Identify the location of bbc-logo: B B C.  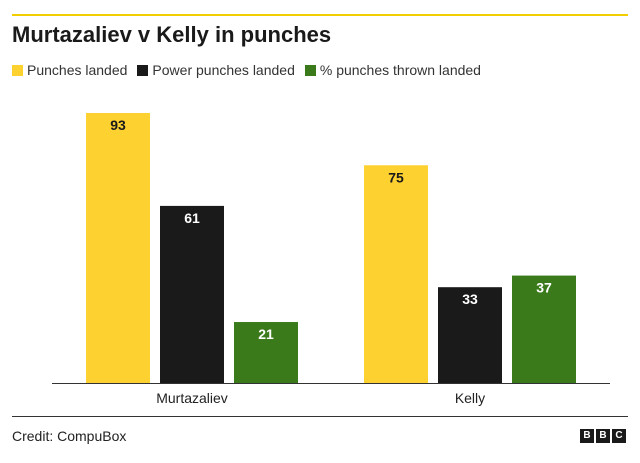
(602, 436).